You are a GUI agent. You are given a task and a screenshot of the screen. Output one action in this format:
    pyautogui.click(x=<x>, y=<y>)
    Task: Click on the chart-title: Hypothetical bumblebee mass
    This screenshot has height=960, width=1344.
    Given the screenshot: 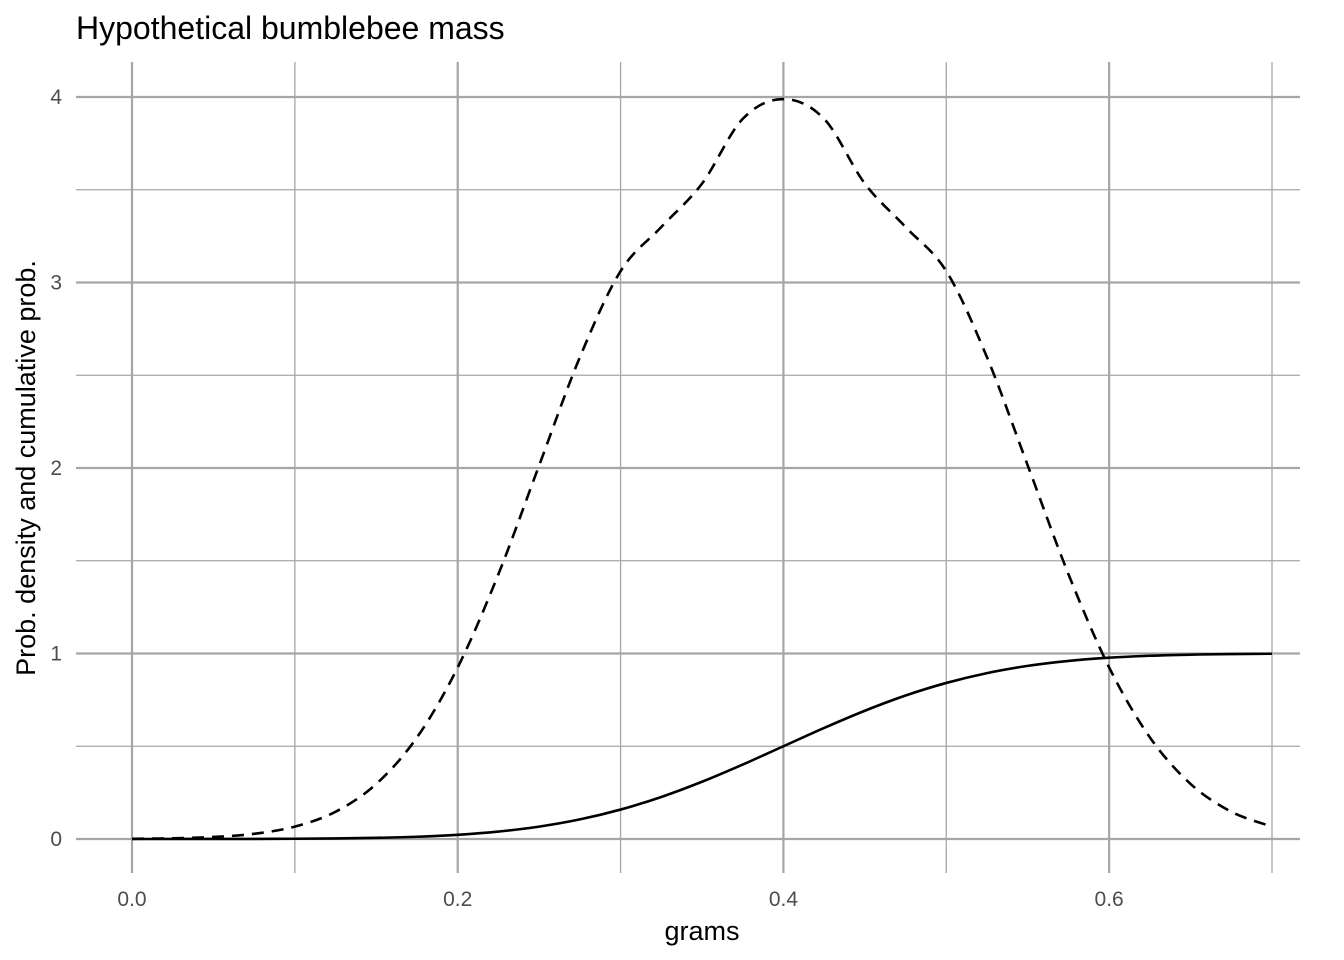 What is the action you would take?
    pyautogui.click(x=290, y=28)
    